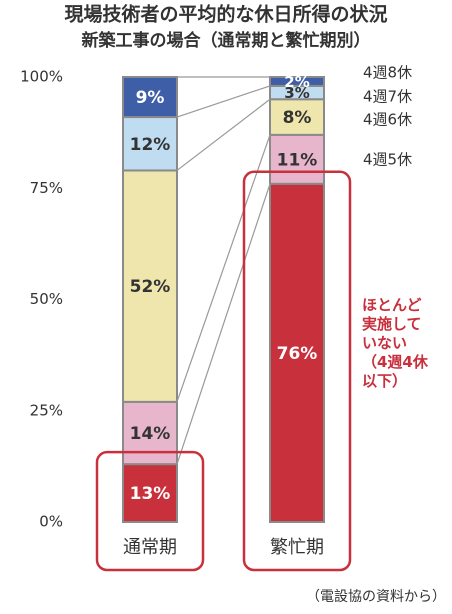 The image size is (452, 614). Describe the element at coordinates (297, 547) in the screenshot. I see `x-tick-label: 繁忙期` at that location.